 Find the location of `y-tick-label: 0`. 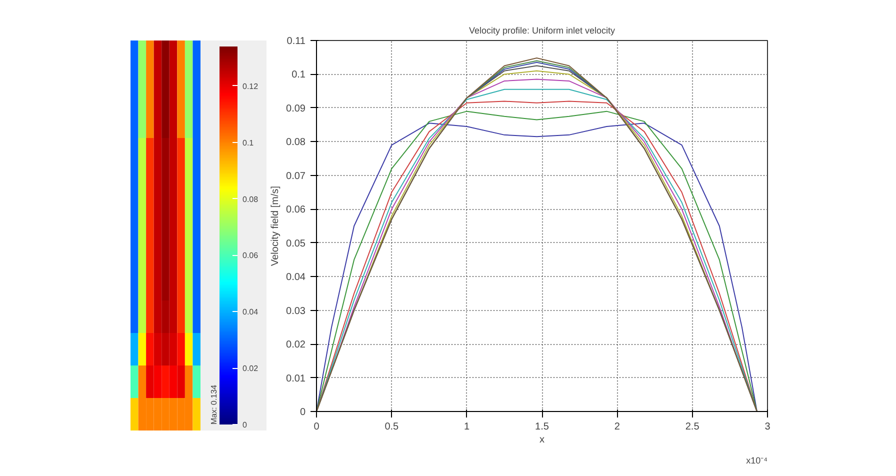

y-tick-label: 0 is located at coordinates (303, 412).